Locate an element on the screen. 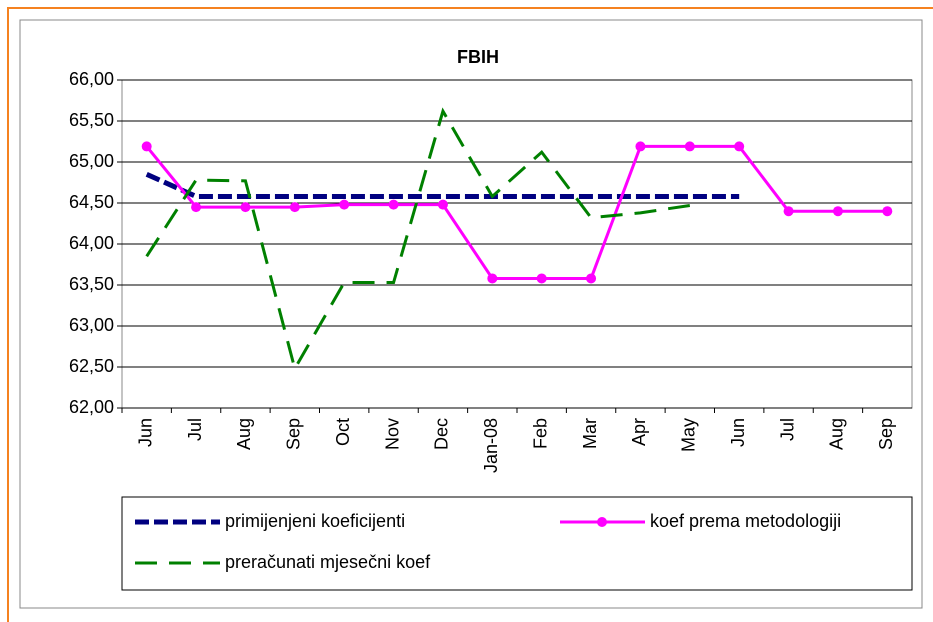 The height and width of the screenshot is (622, 933). series-line is located at coordinates (442, 185).